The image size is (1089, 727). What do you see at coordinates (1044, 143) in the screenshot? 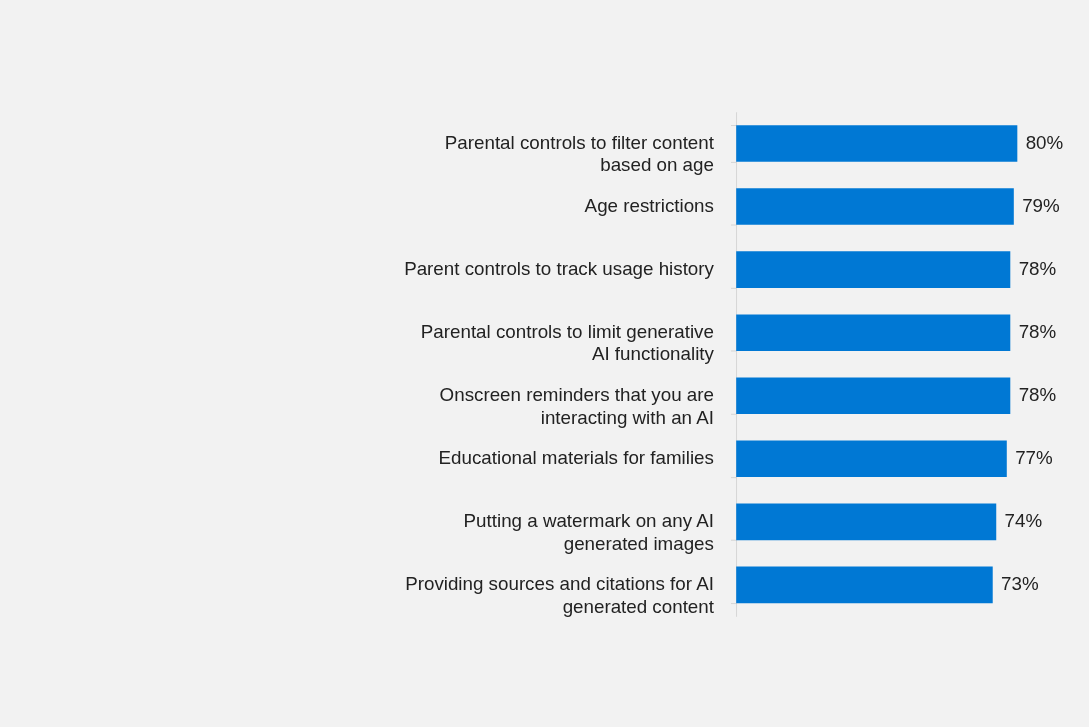
I see `data-label: 80%` at bounding box center [1044, 143].